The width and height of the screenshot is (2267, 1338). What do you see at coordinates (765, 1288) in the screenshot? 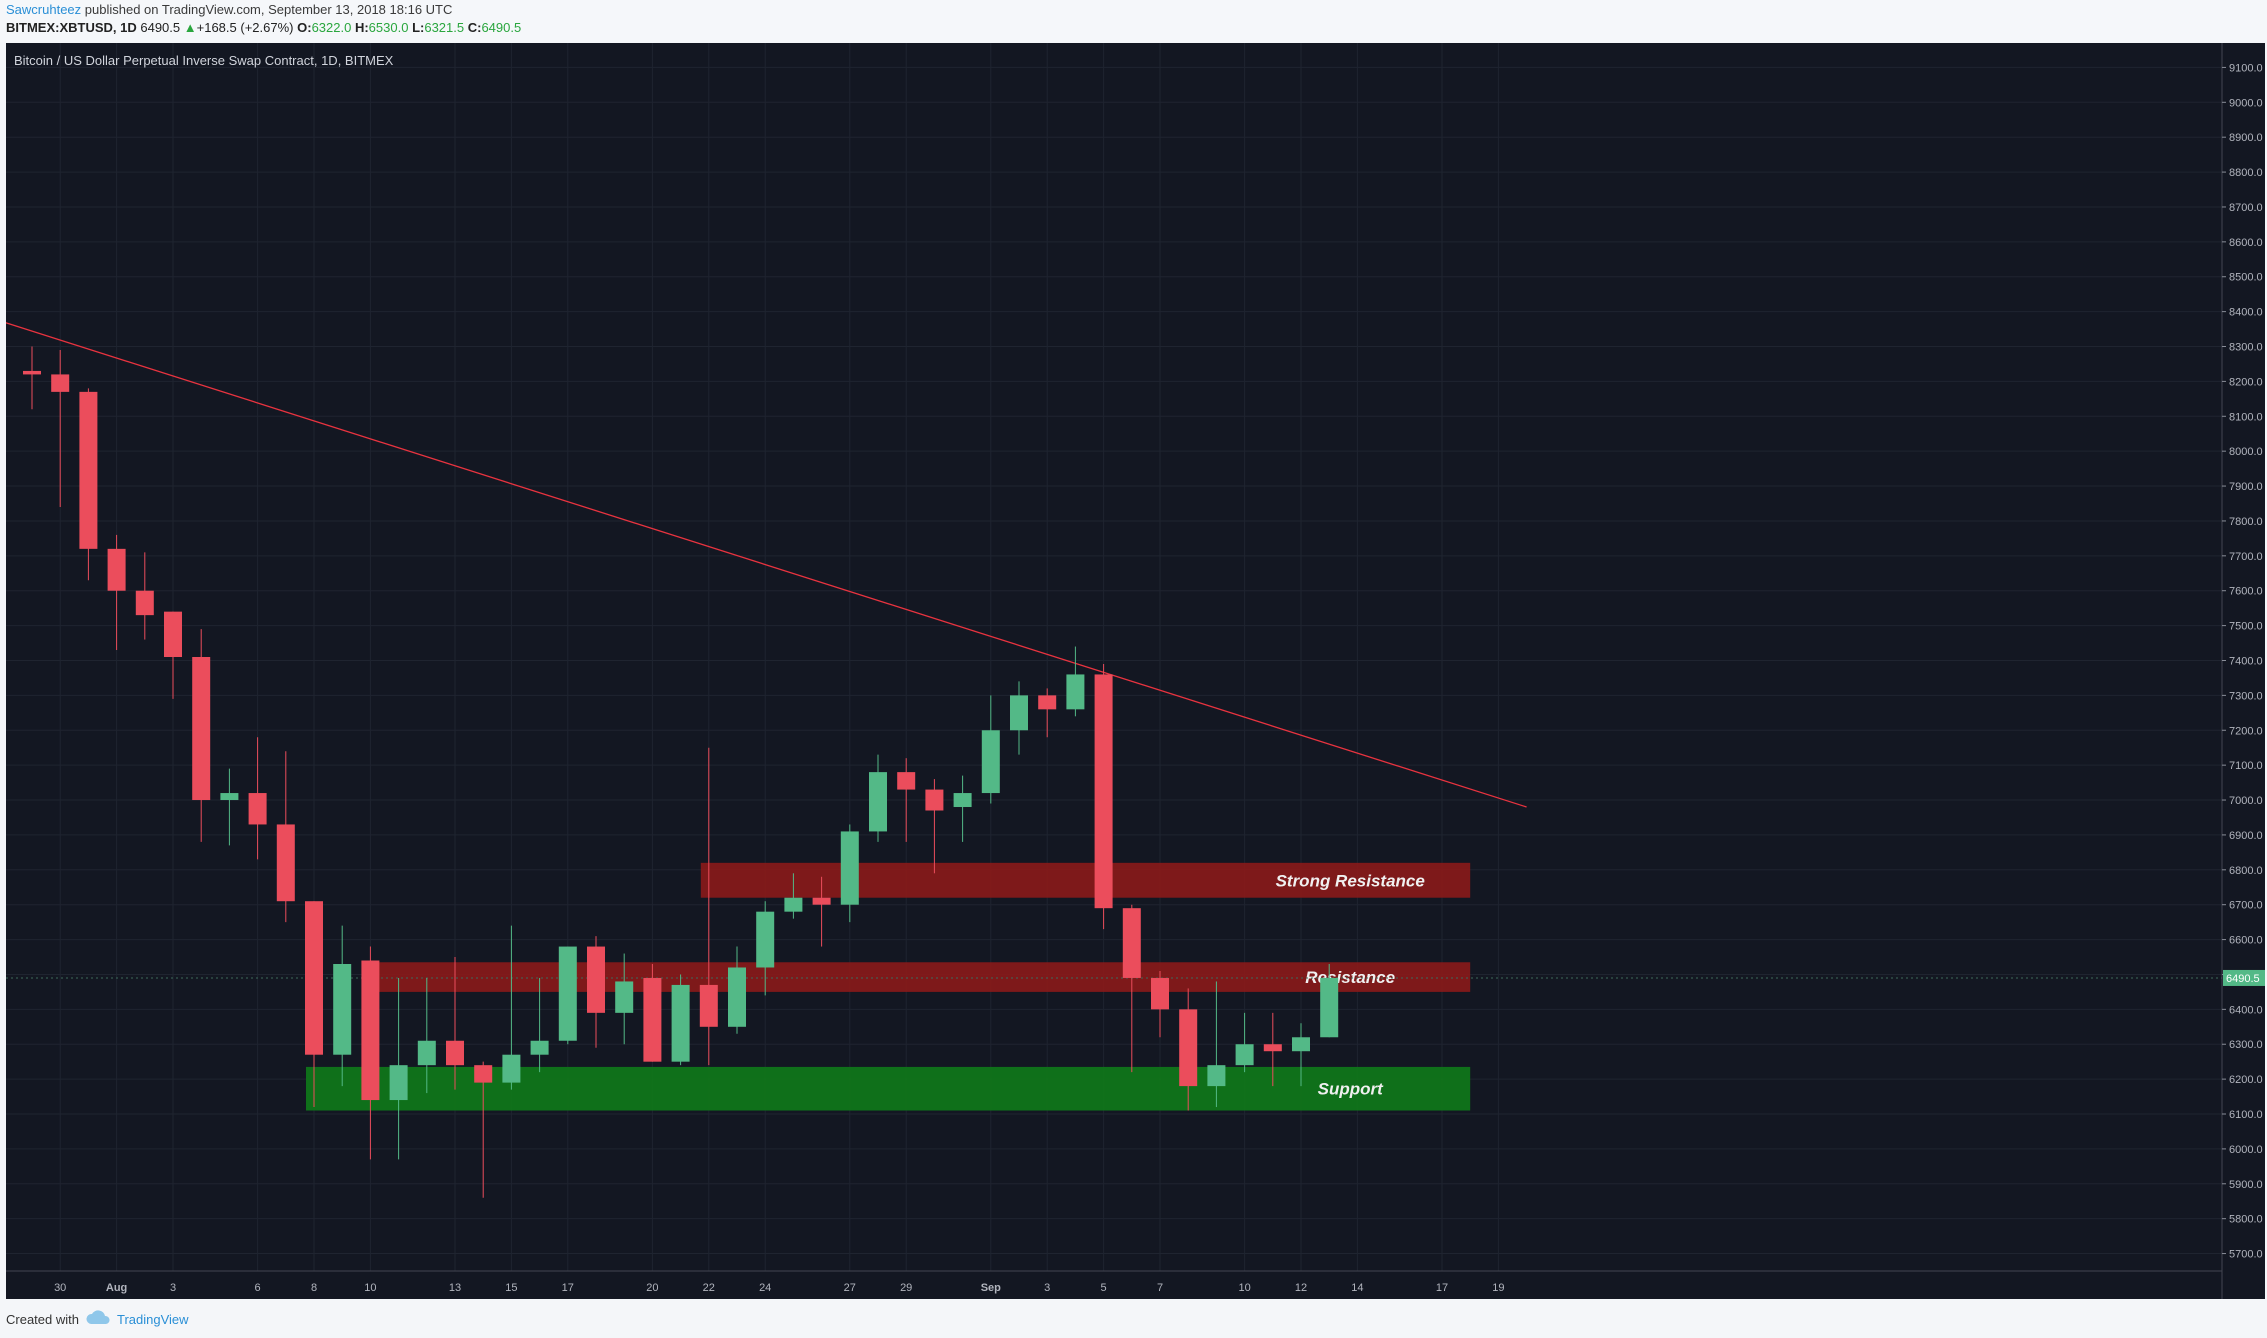
I see `time-tick-label: 24` at bounding box center [765, 1288].